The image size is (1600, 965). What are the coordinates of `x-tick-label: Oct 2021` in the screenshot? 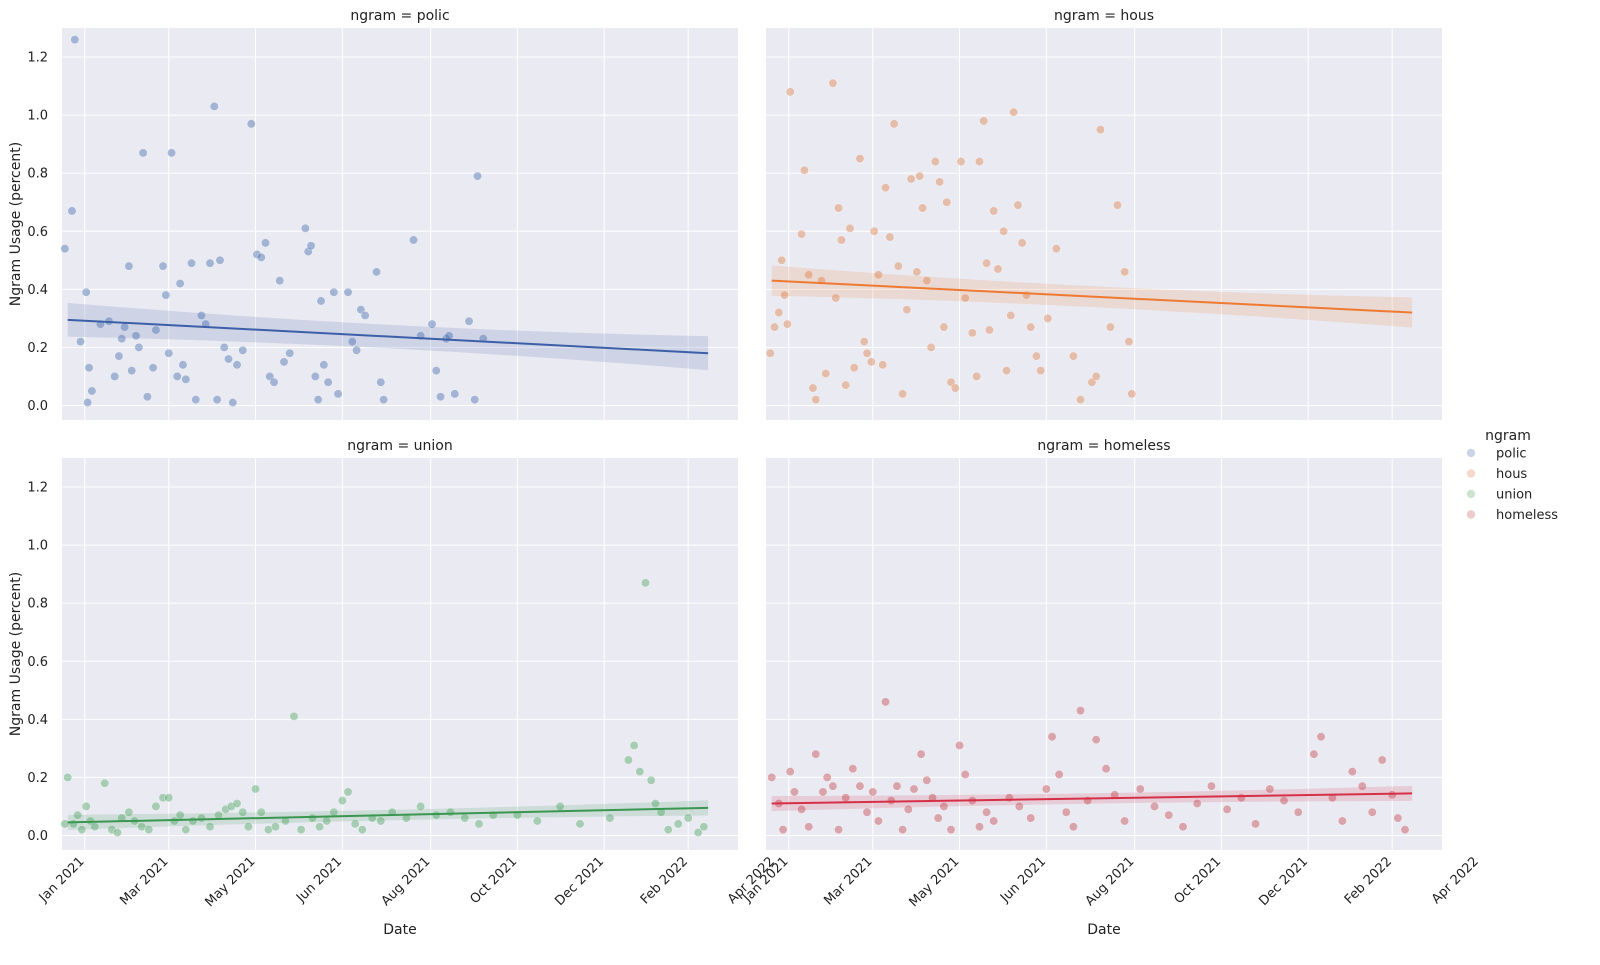 It's located at (493, 880).